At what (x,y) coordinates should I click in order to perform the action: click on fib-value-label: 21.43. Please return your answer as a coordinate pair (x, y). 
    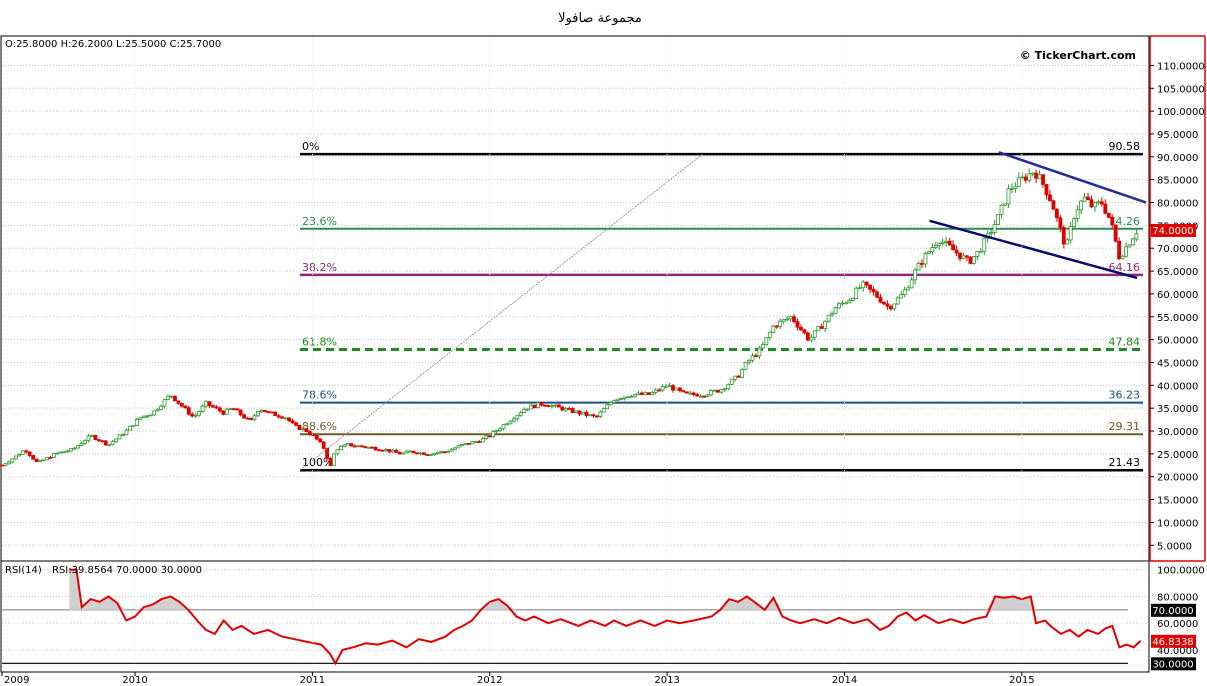
    Looking at the image, I should click on (1125, 462).